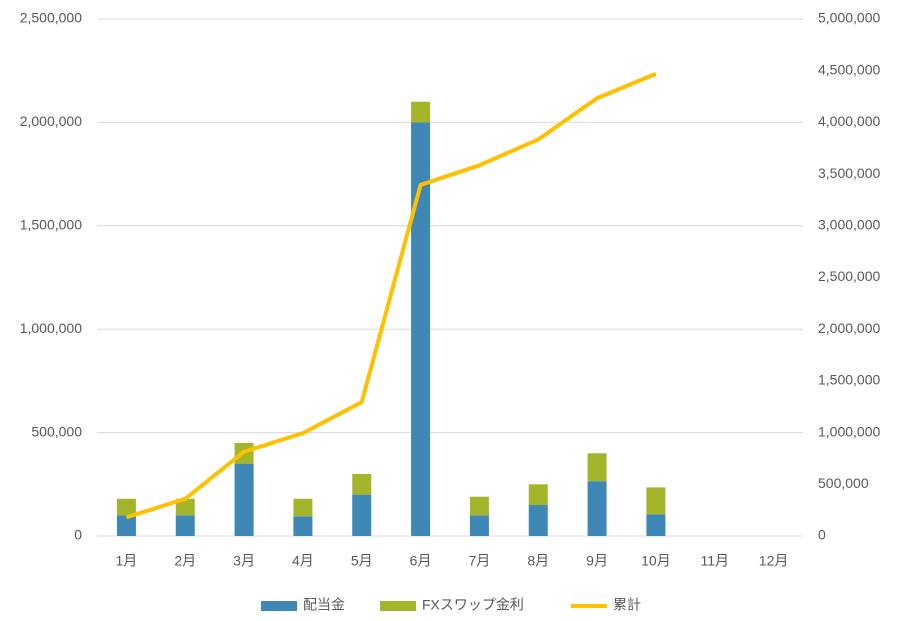 This screenshot has width=906, height=621. Describe the element at coordinates (185, 561) in the screenshot. I see `x-tick-label: 2月` at that location.